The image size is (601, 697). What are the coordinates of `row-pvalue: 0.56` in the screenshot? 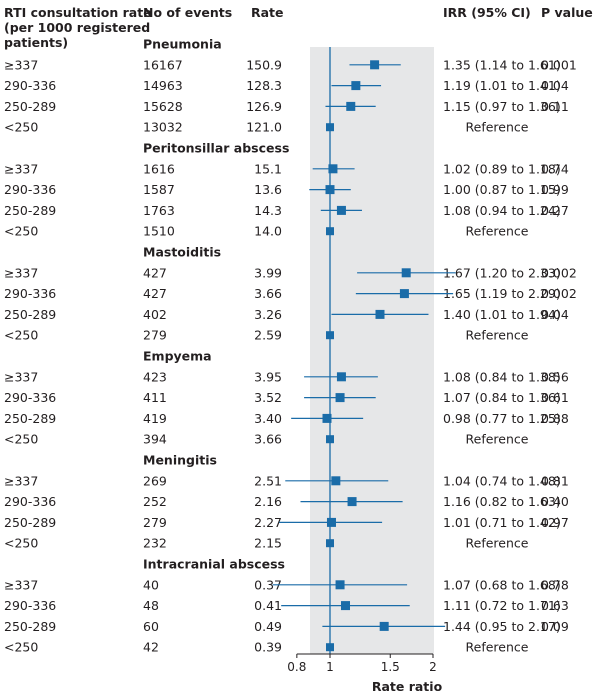 It's located at (555, 376).